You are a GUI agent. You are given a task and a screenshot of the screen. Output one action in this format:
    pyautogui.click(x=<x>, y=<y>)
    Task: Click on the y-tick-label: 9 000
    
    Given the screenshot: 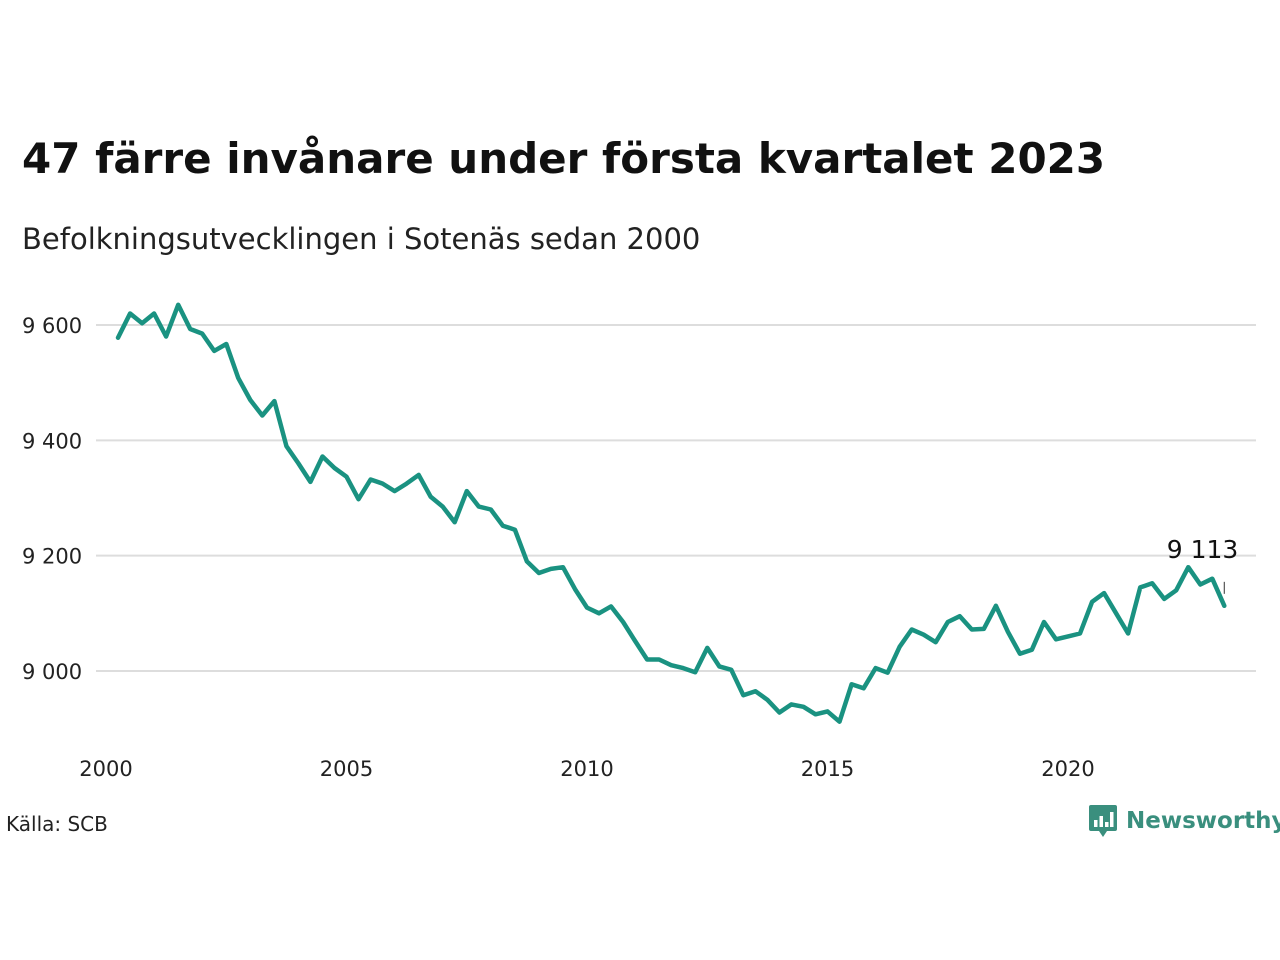 What is the action you would take?
    pyautogui.click(x=52, y=672)
    